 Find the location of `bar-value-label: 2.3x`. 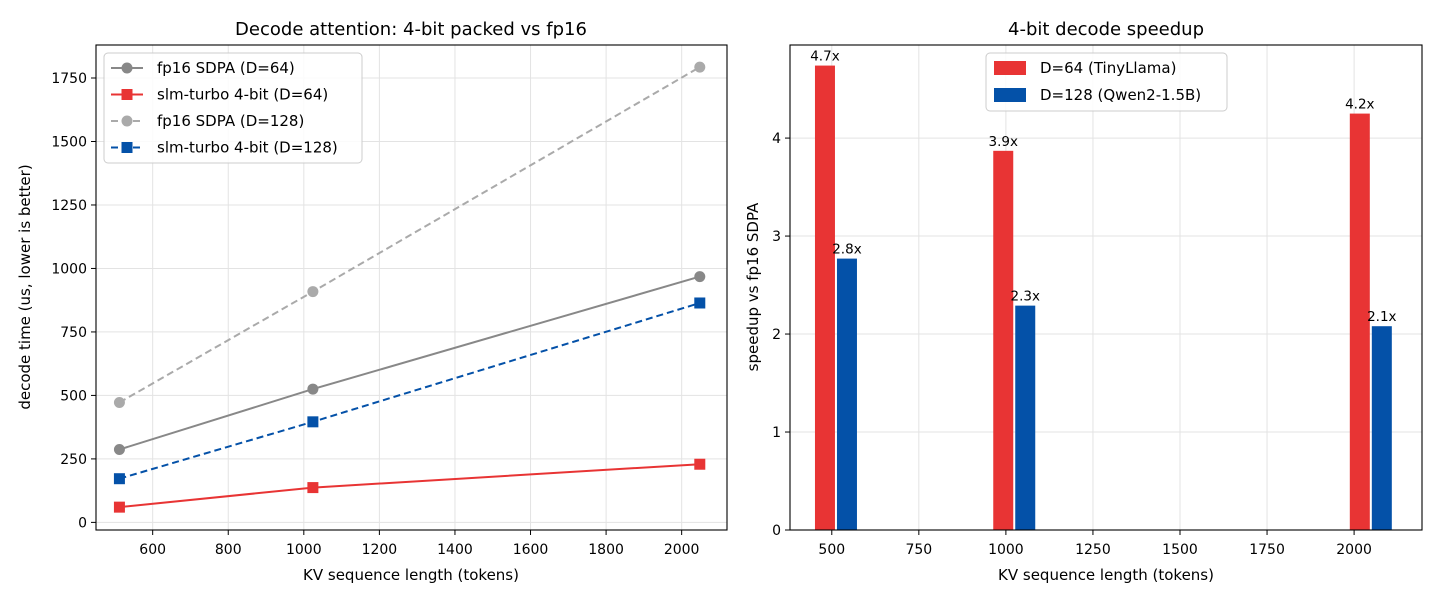

bar-value-label: 2.3x is located at coordinates (1025, 297).